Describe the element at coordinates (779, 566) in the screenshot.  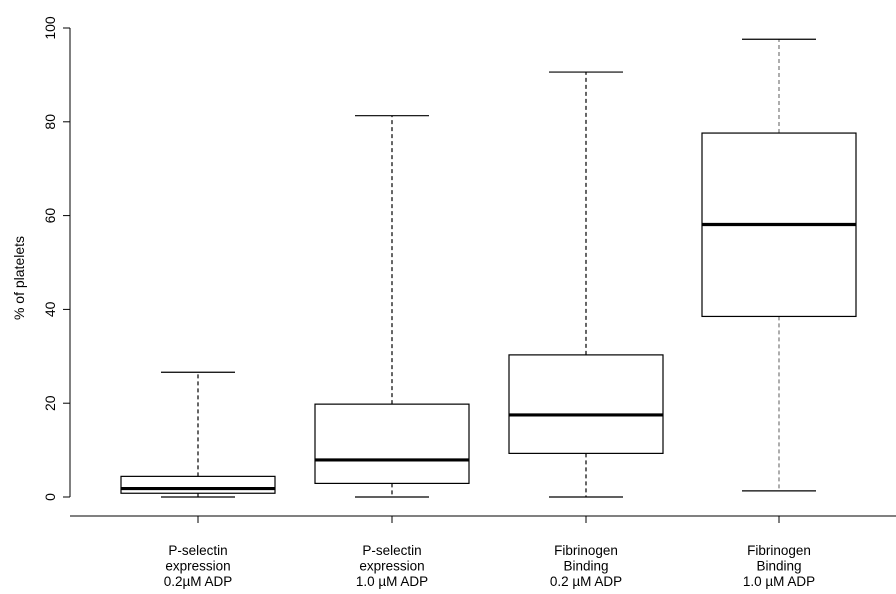
I see `x-tick-label: Fibrinogen Binding 1.0 µM ADP` at that location.